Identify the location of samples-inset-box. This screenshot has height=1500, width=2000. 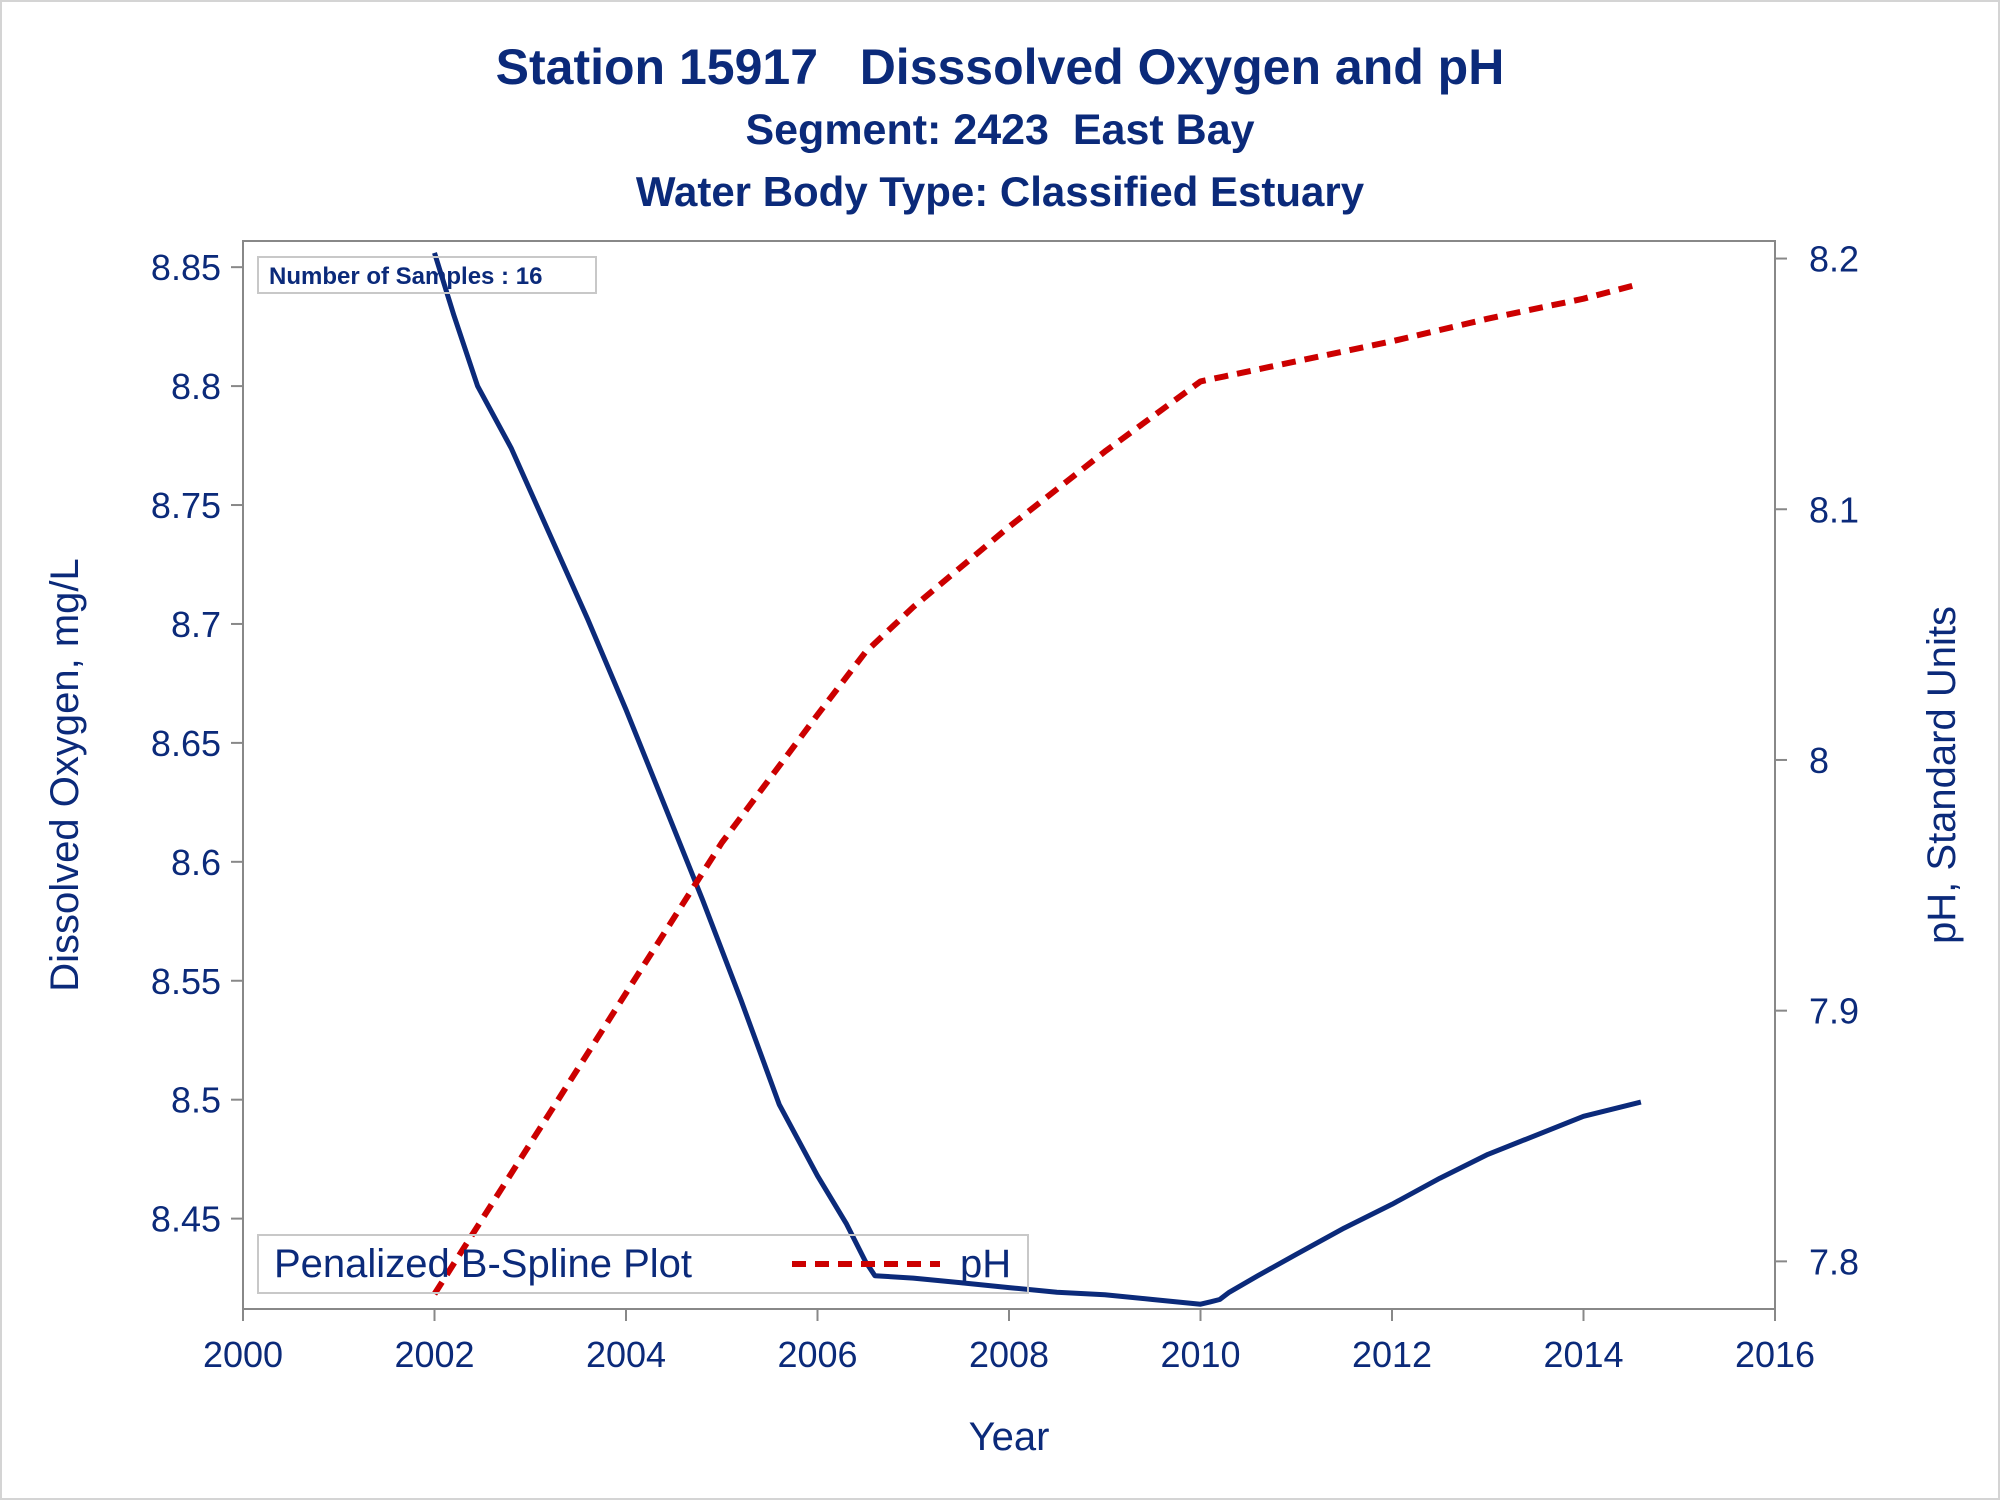
(427, 275).